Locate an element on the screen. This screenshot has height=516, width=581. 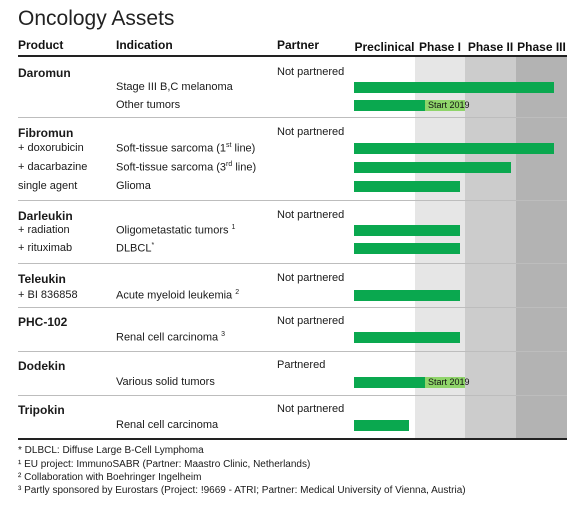
indication-label: Renal cell carcinoma is located at coordinates (167, 425).